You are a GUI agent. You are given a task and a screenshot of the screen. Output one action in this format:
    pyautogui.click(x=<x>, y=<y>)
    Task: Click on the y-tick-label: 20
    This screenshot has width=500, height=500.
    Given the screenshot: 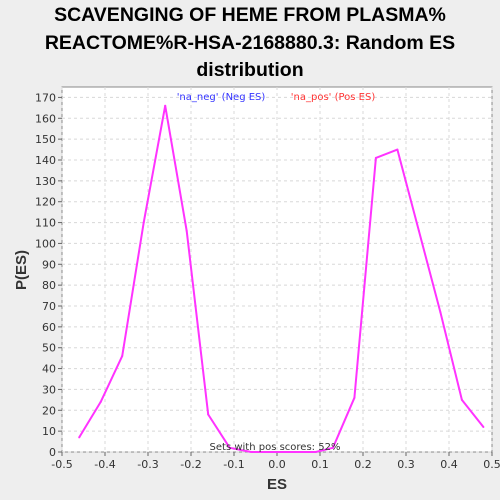 What is the action you would take?
    pyautogui.click(x=49, y=410)
    